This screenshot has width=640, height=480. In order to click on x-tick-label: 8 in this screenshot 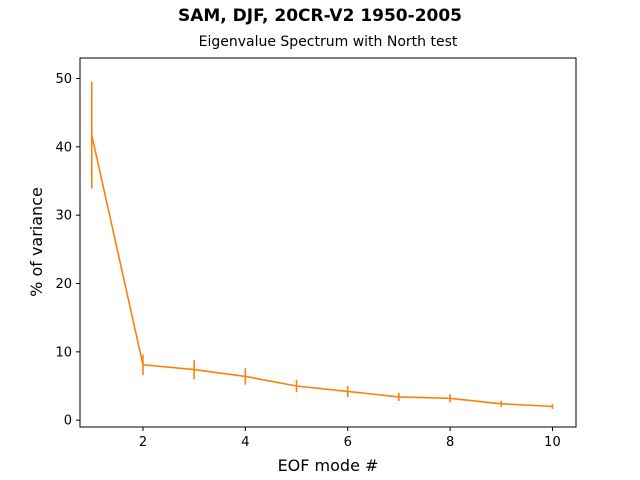, I will do `click(450, 442)`.